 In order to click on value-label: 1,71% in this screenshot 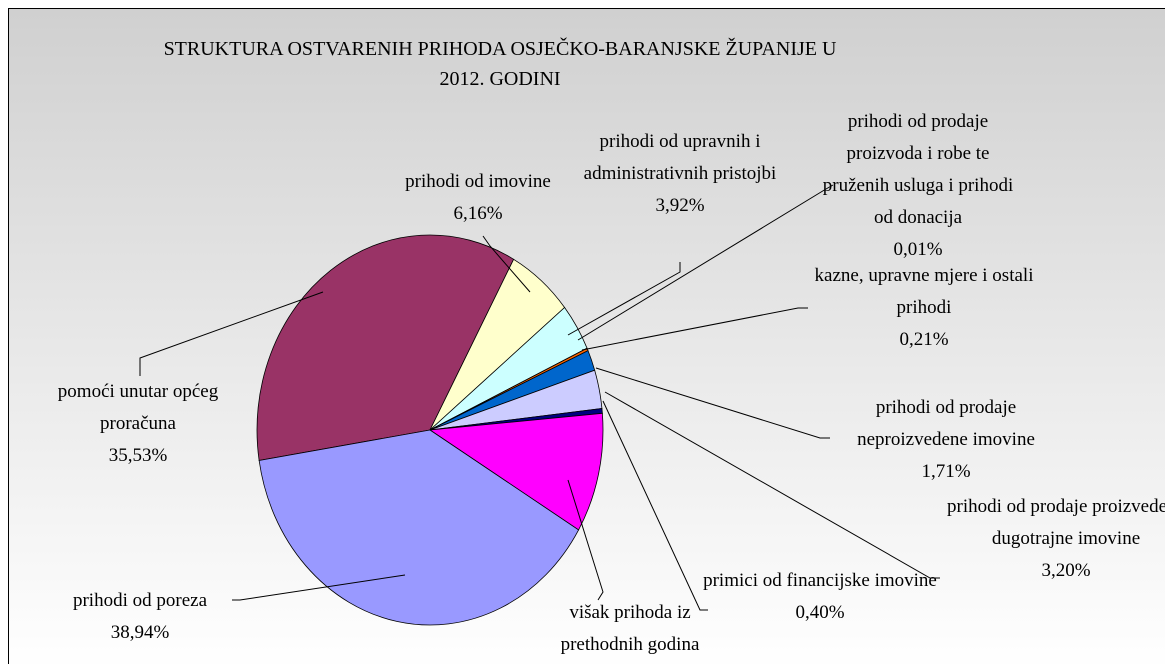, I will do `click(946, 471)`.